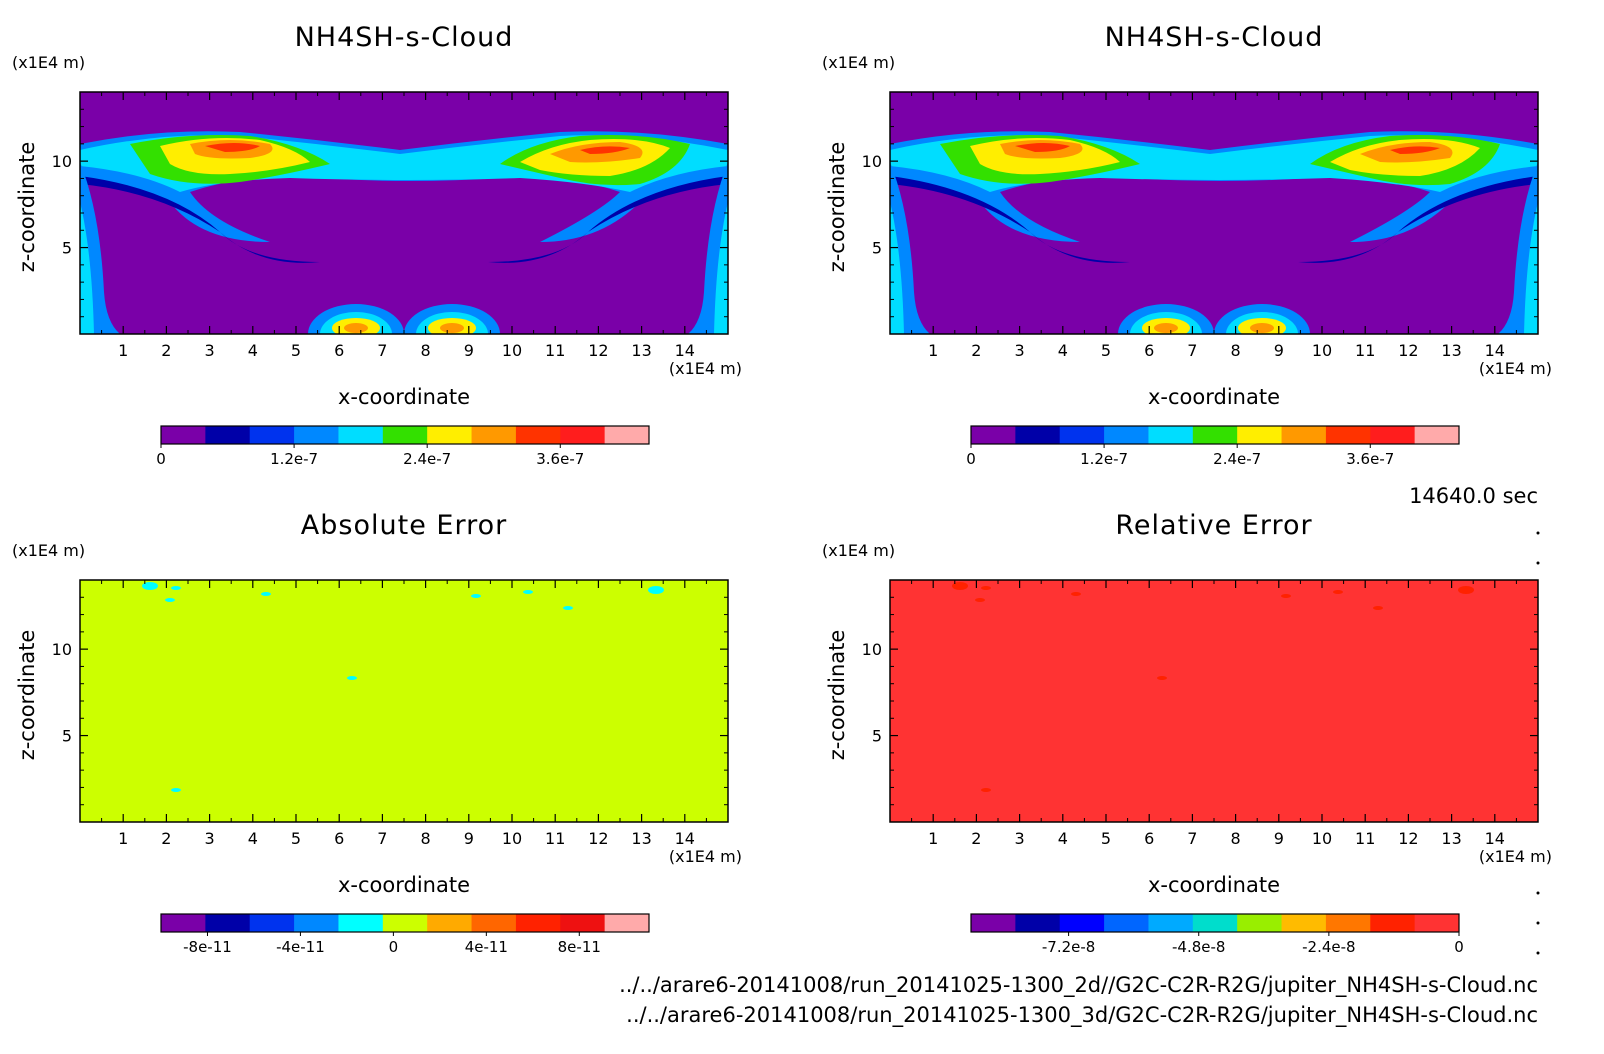 The width and height of the screenshot is (1604, 1054). What do you see at coordinates (579, 947) in the screenshot?
I see `colorbar-tick-label: 8e-11` at bounding box center [579, 947].